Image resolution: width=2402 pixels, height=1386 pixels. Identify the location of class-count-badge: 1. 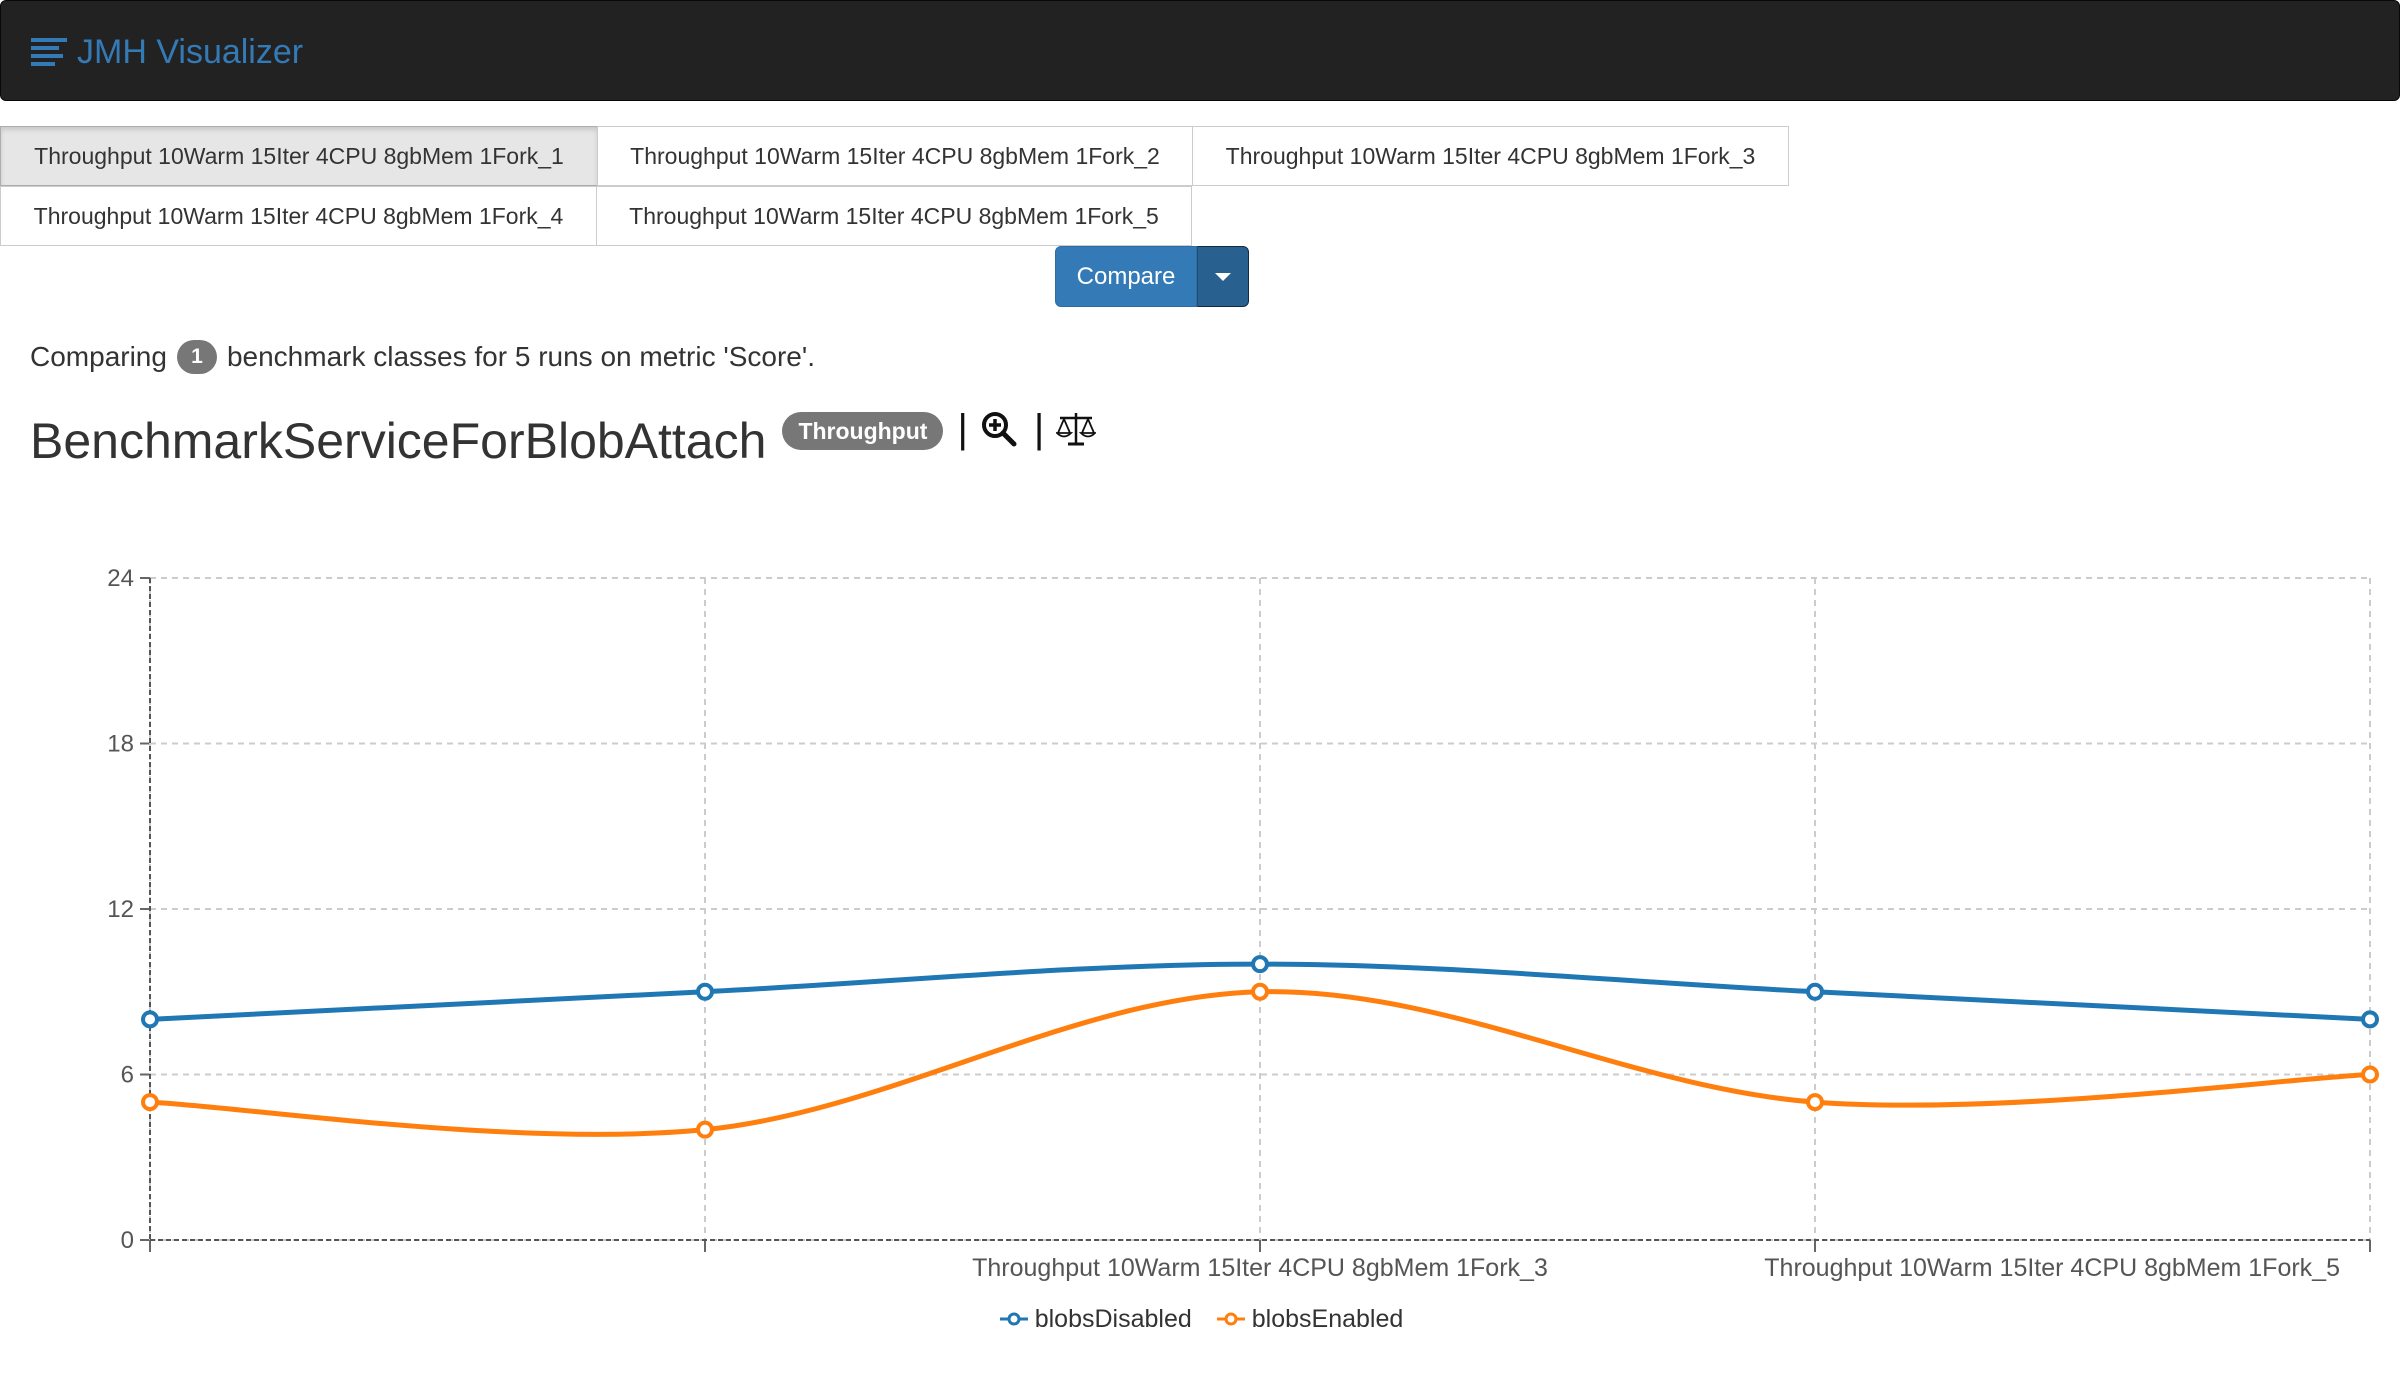
(196, 357).